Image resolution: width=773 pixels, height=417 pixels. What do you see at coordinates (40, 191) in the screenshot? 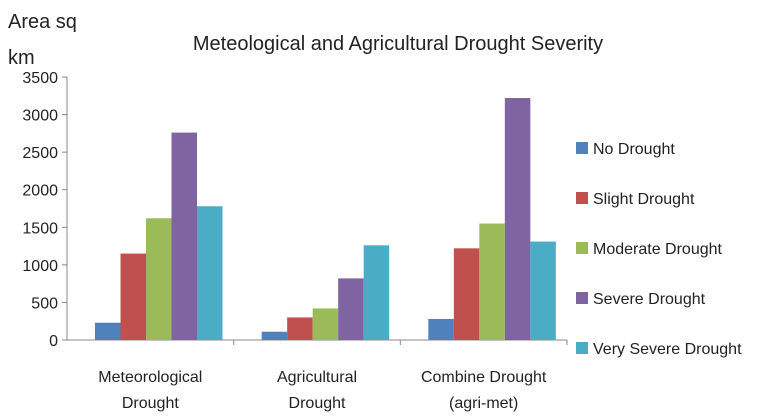
I see `y-tick-label: 2000` at bounding box center [40, 191].